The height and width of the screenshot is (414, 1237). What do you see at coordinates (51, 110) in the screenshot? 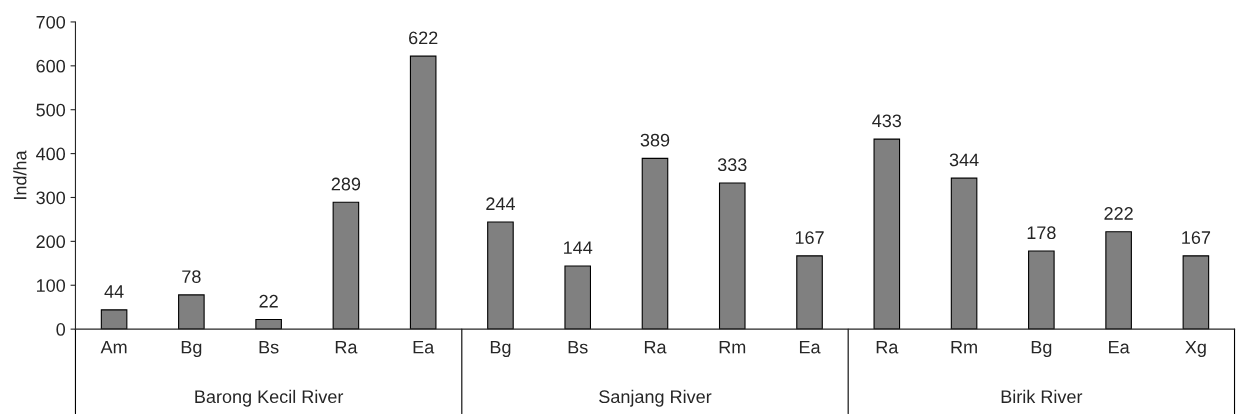
I see `y-tick-label: 500` at bounding box center [51, 110].